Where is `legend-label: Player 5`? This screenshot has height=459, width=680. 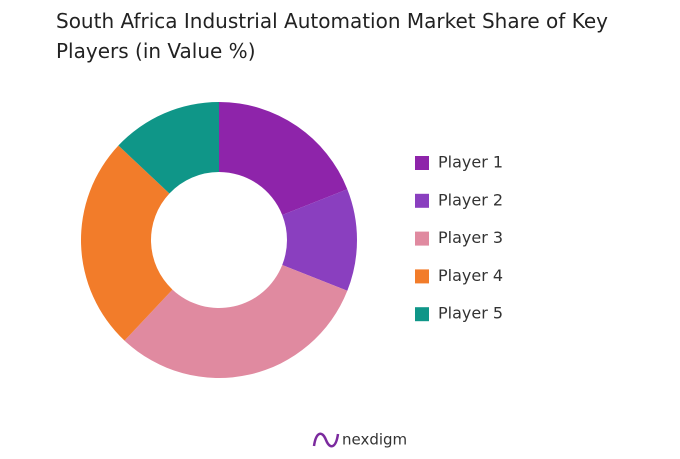 legend-label: Player 5 is located at coordinates (470, 313).